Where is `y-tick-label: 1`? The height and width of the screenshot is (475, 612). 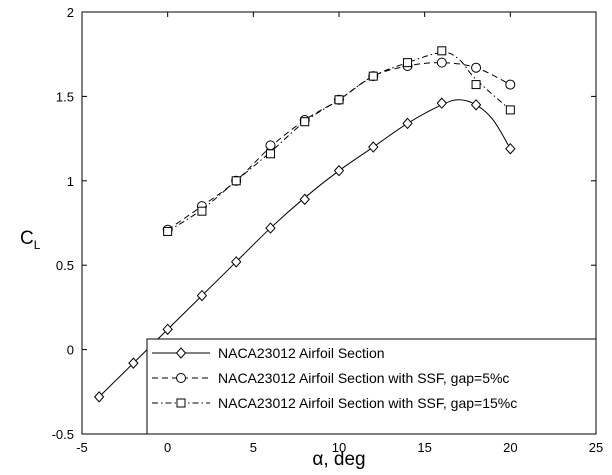
y-tick-label: 1 is located at coordinates (70, 181).